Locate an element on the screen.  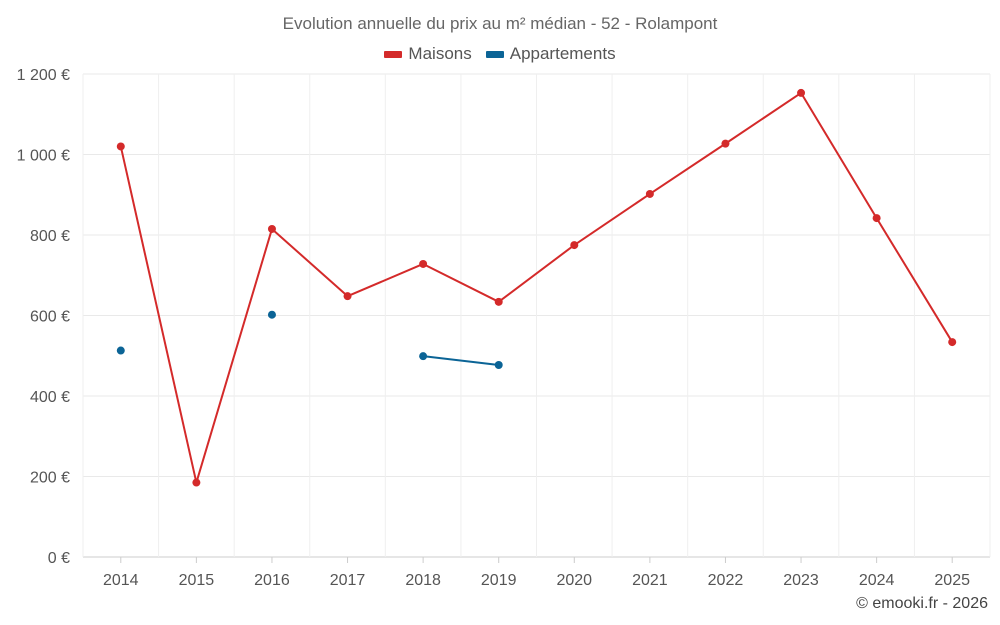
legend-label-appartements: Appartements is located at coordinates (562, 53).